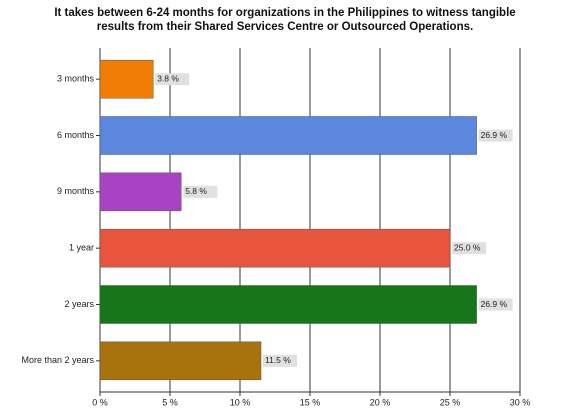 Image resolution: width=571 pixels, height=411 pixels. I want to click on value-label: 5.8 %, so click(196, 191).